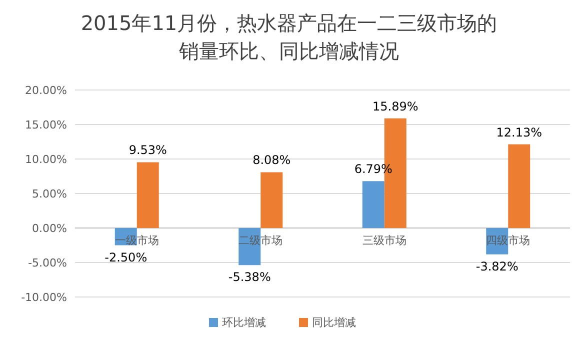  I want to click on y-tick-label: 5.00%, so click(49, 194).